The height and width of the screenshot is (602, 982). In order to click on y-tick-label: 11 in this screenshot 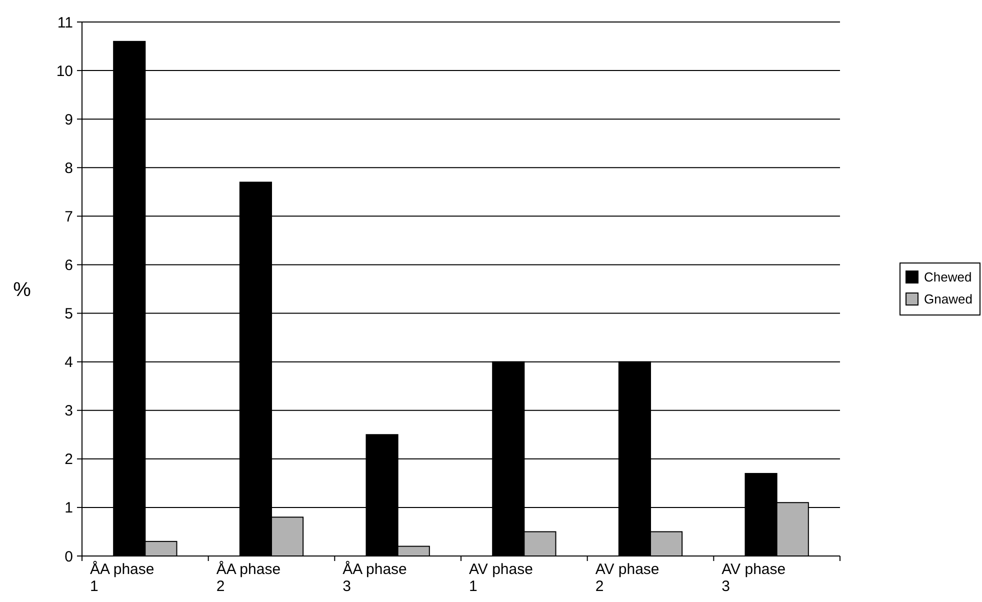, I will do `click(65, 23)`.